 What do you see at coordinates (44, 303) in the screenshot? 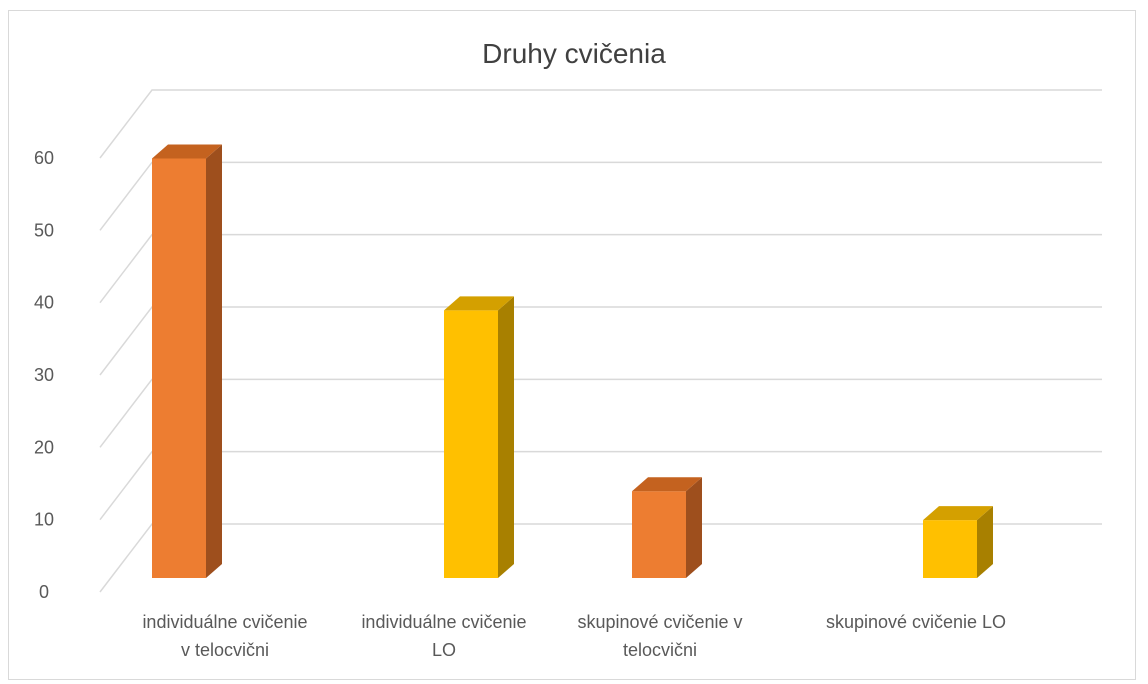
I see `y-tick-label: 40` at bounding box center [44, 303].